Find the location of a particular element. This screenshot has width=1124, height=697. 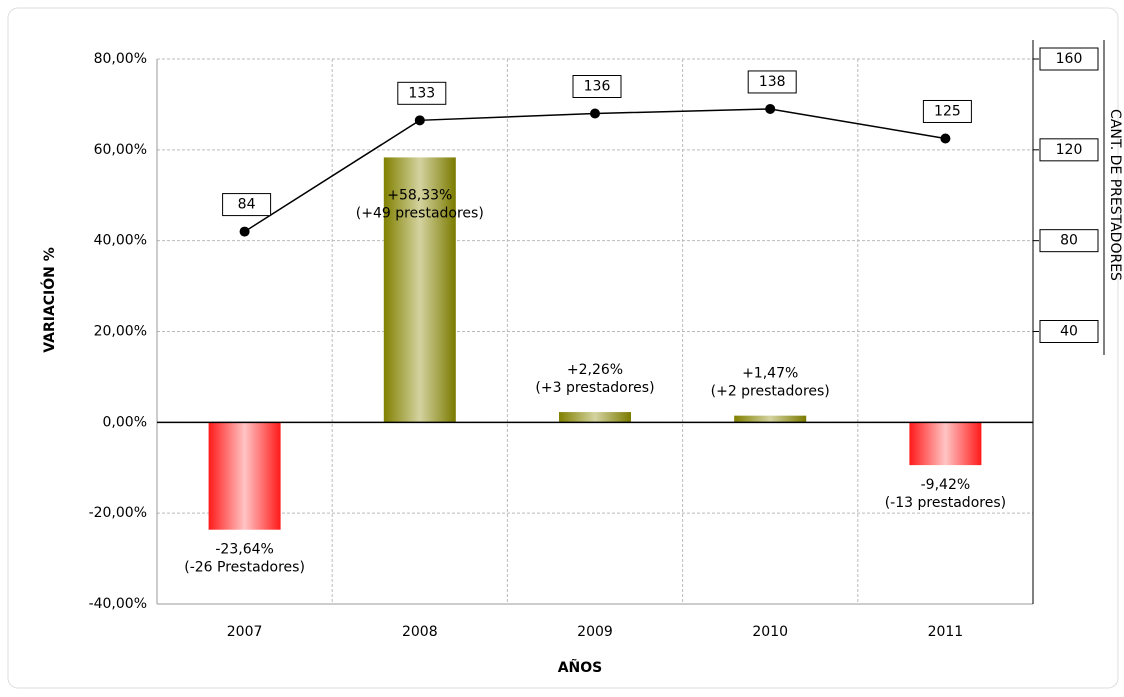

y-tick-label: -40,00% is located at coordinates (118, 604).